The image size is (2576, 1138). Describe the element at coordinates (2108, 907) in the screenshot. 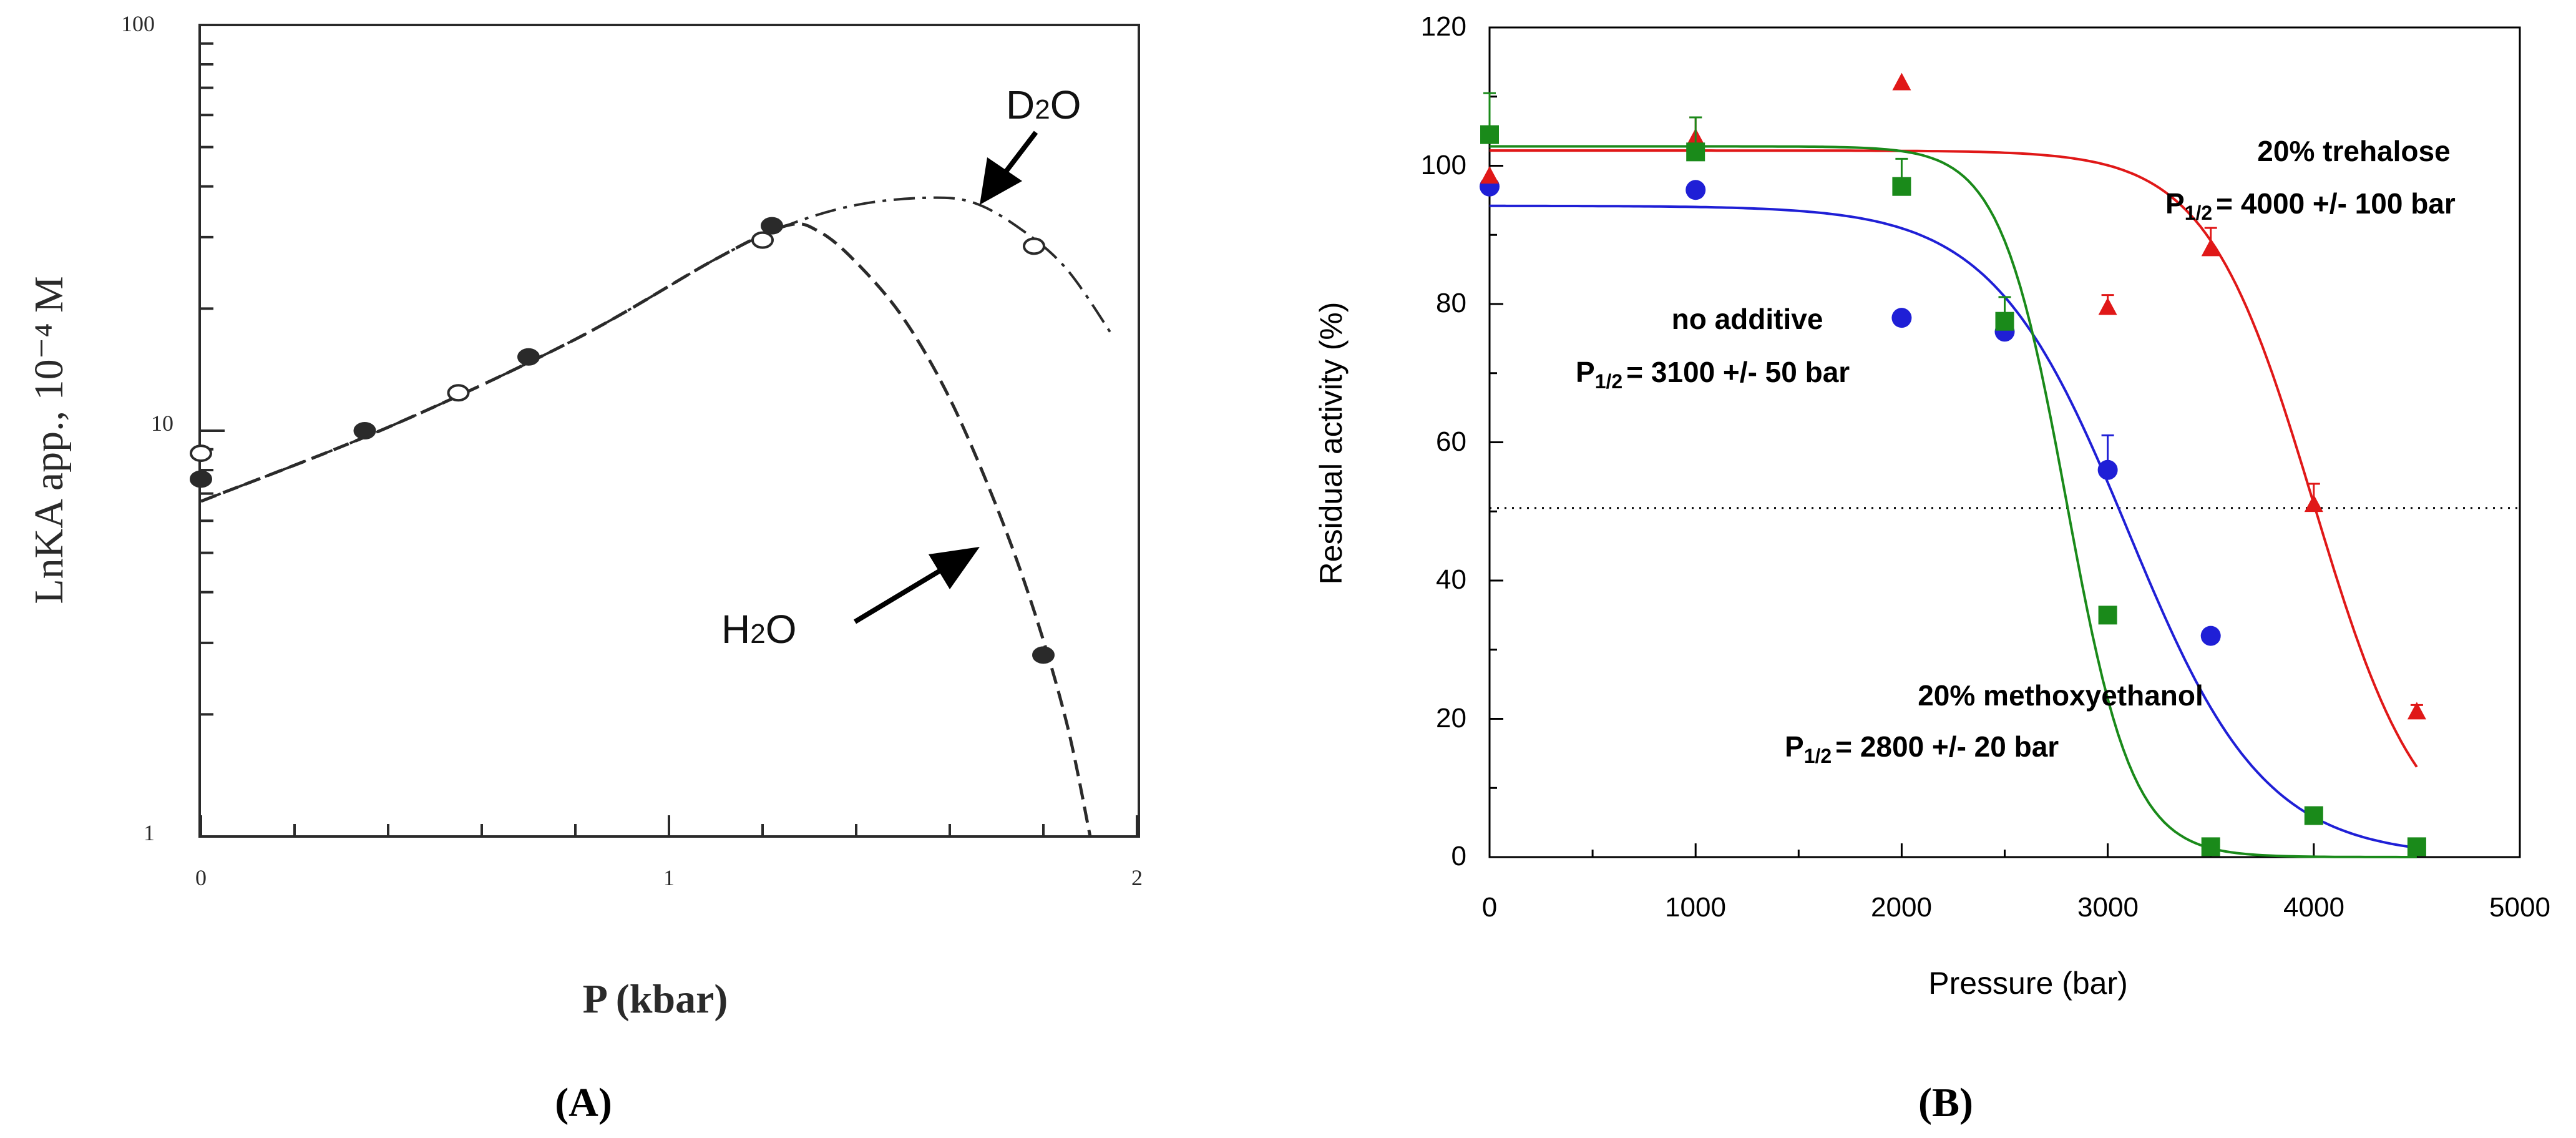

I see `panel-b-x-tick-3000: 3000` at that location.